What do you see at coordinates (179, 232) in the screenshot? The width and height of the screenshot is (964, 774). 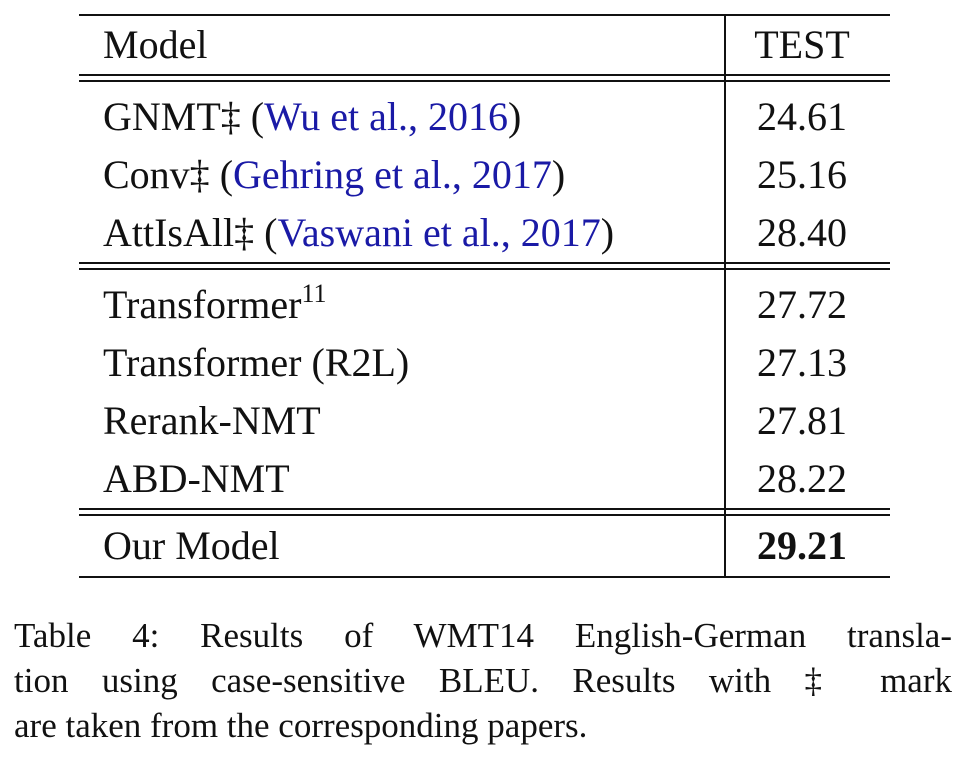 I see `model-name: AttIsAll‡` at bounding box center [179, 232].